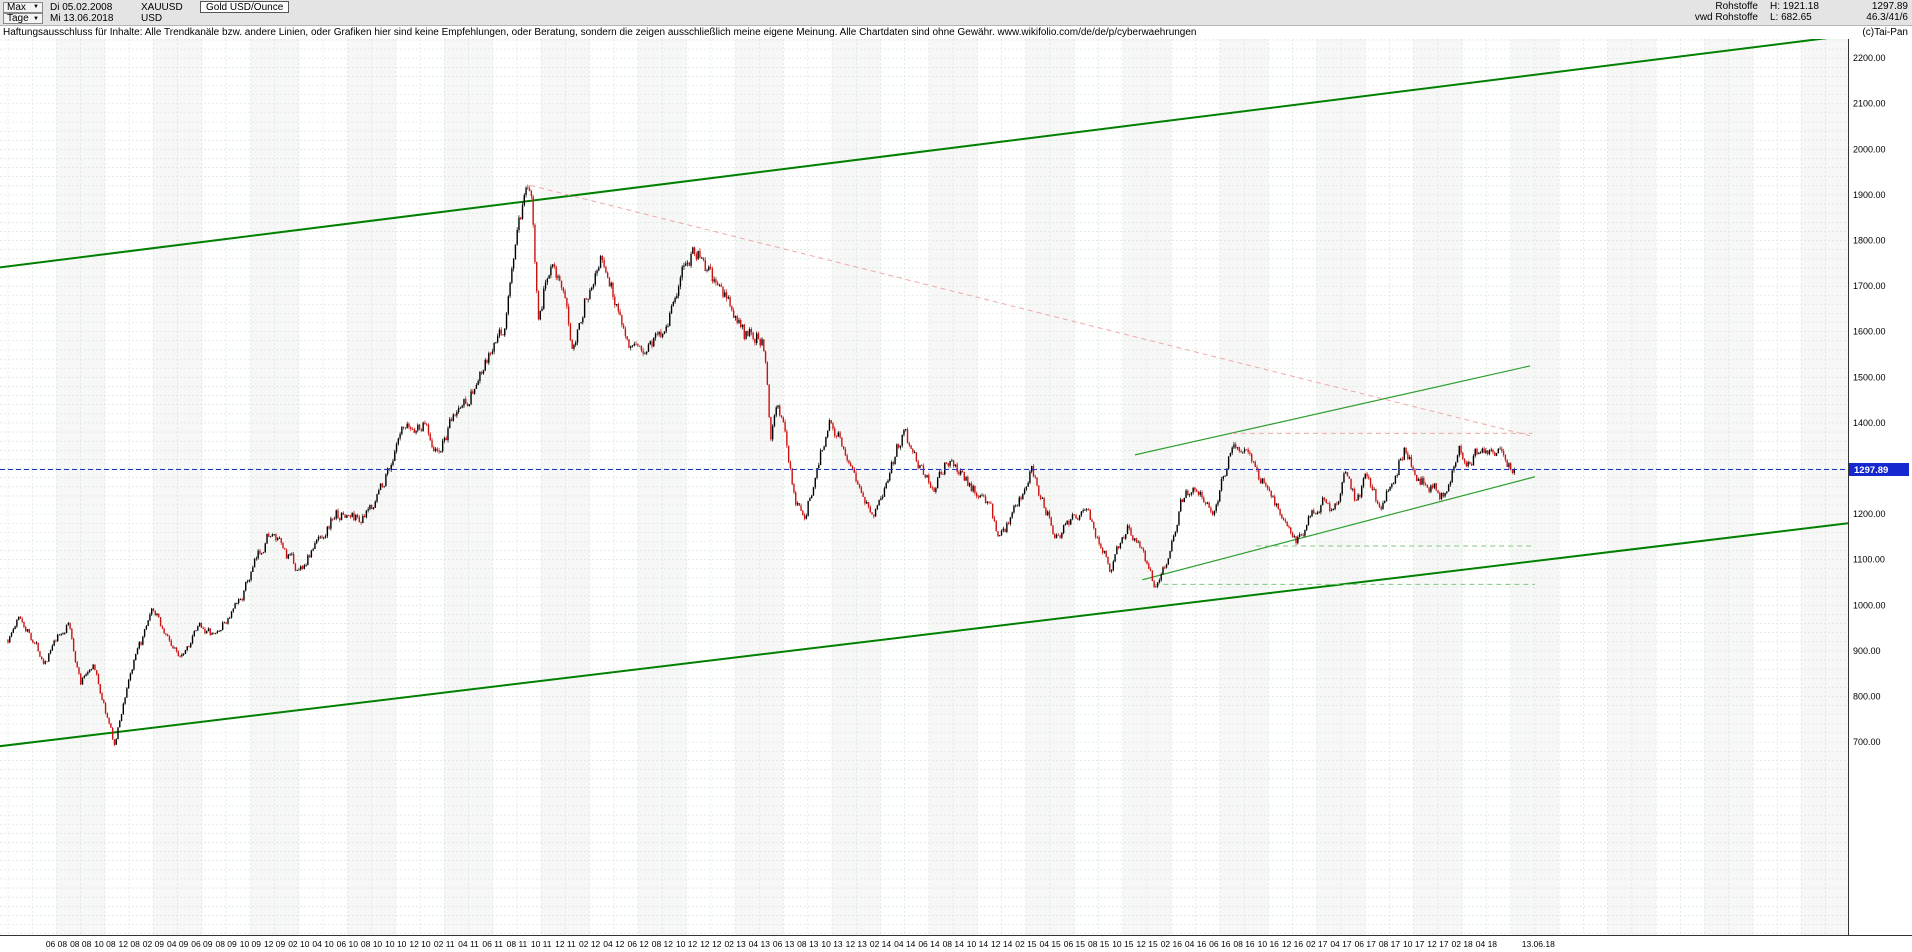 The height and width of the screenshot is (952, 1912). I want to click on time-tick-label: 06 11, so click(492, 944).